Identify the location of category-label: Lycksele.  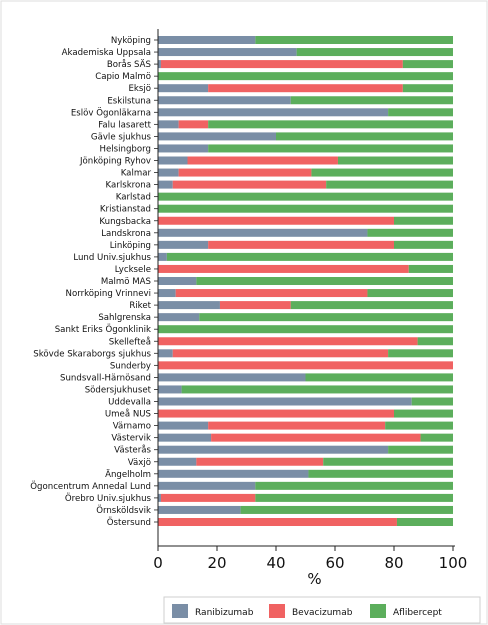
(133, 270).